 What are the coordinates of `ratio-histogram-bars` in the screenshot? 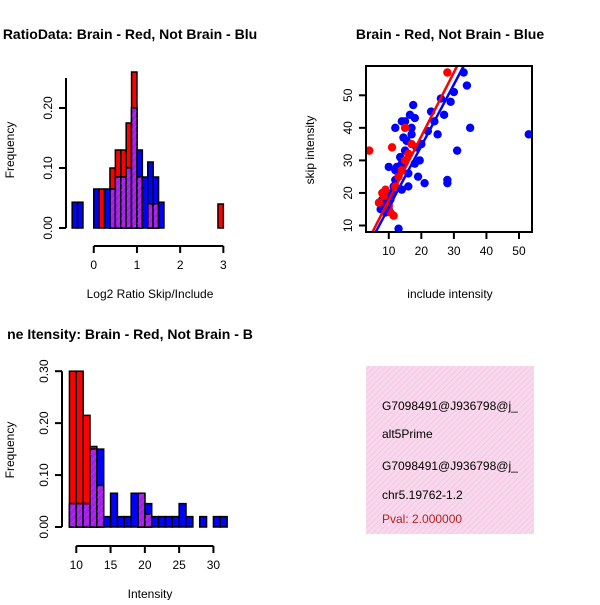 It's located at (148, 150).